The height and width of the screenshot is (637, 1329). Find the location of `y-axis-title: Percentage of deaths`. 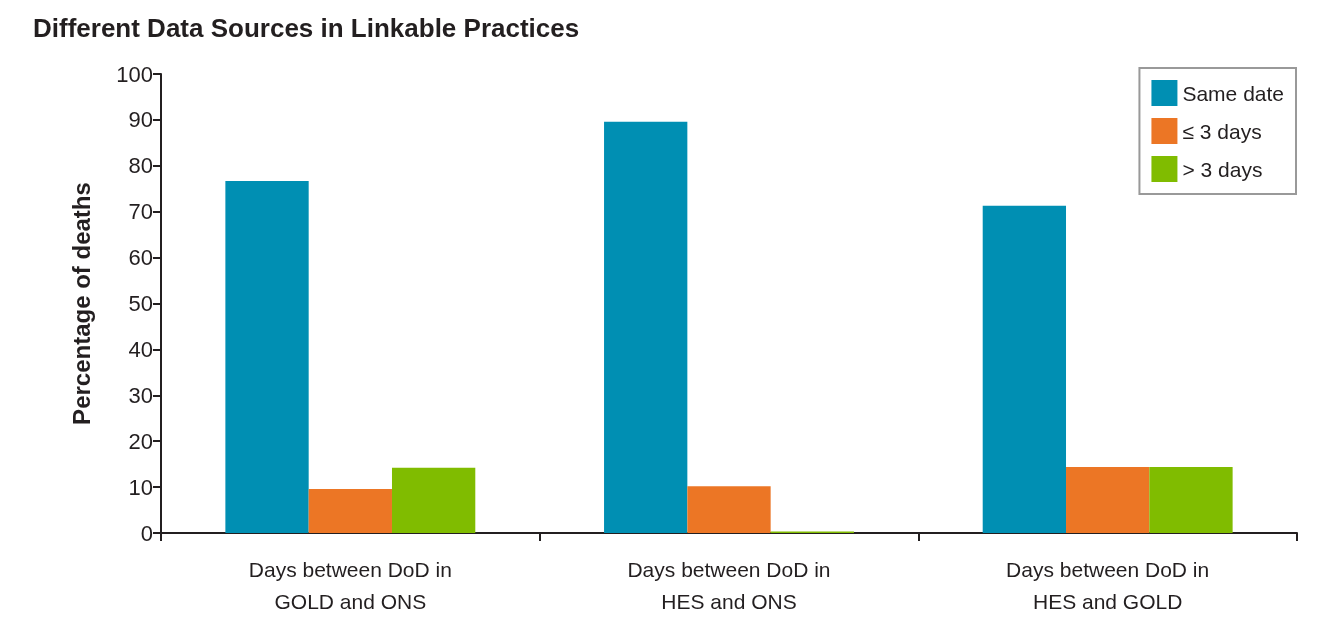

y-axis-title: Percentage of deaths is located at coordinates (81, 303).